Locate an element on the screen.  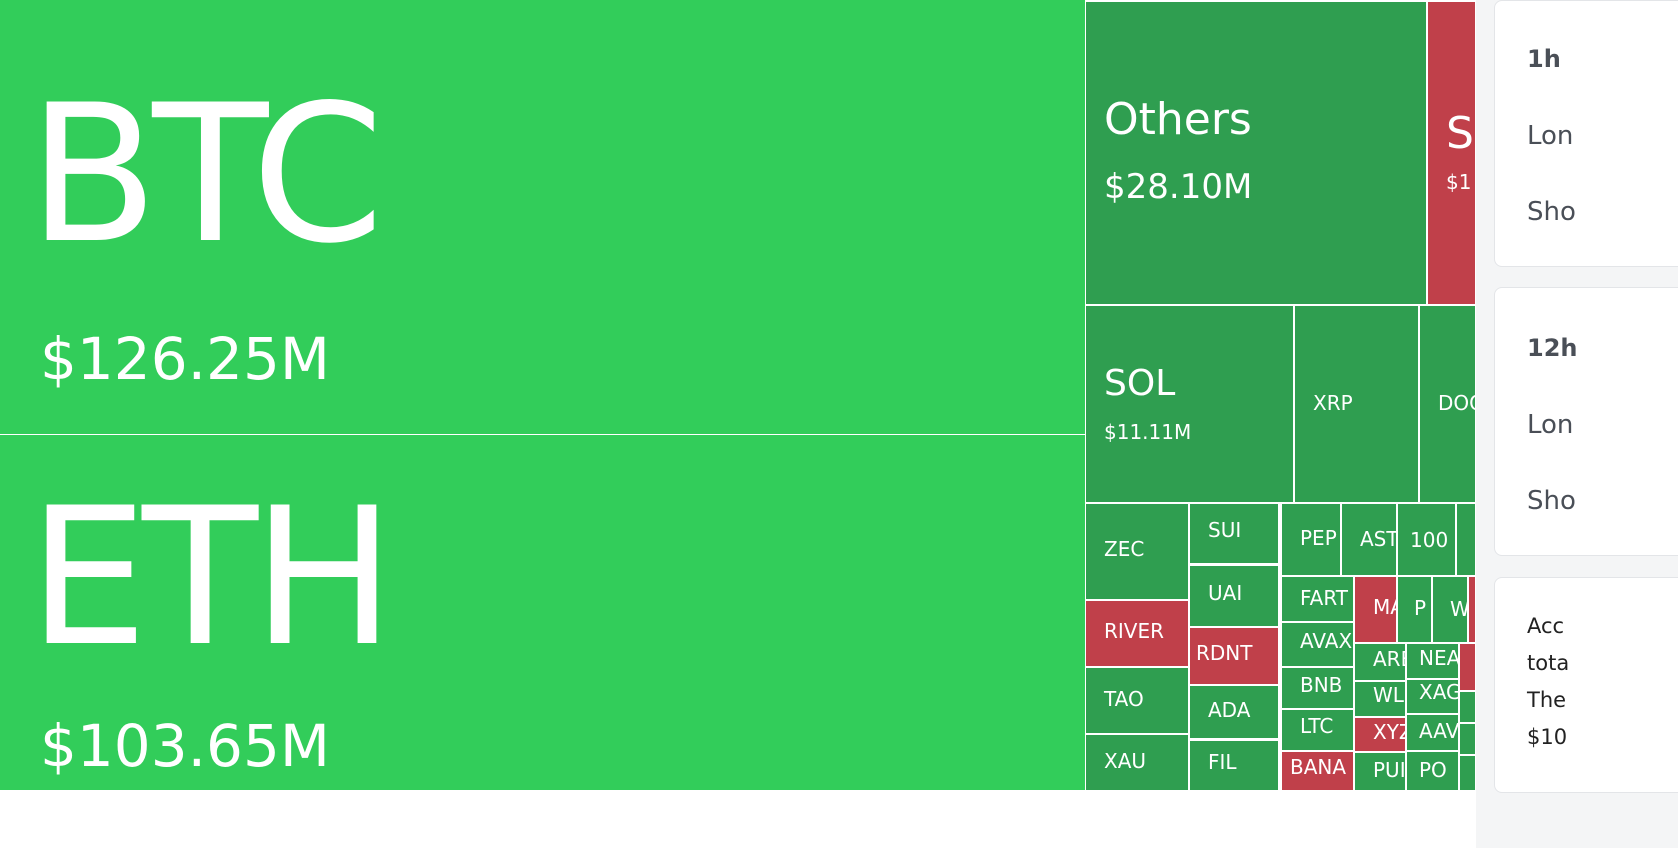
summary-line-4: $10 is located at coordinates (1547, 737).